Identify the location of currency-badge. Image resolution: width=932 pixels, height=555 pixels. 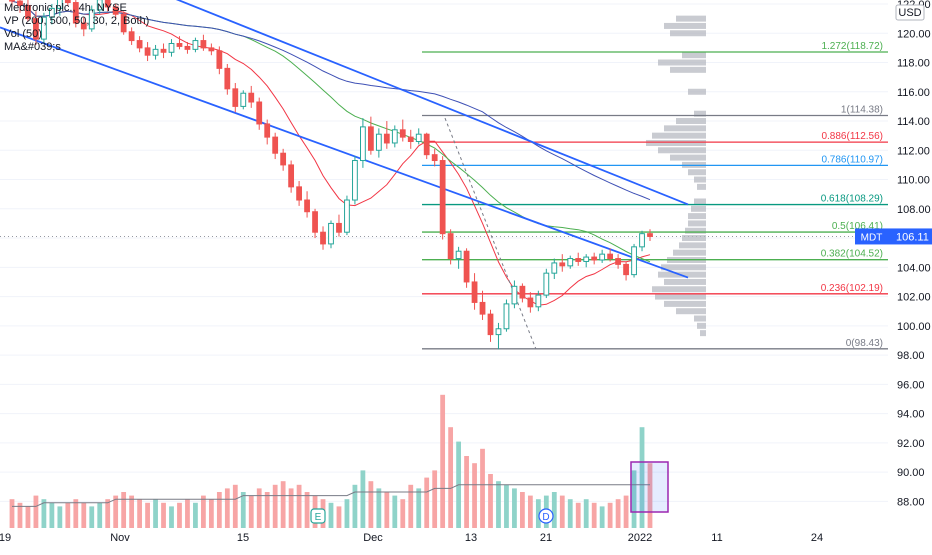
(910, 12).